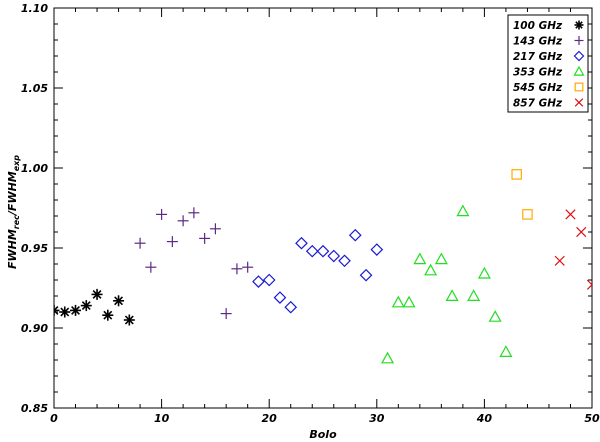 The height and width of the screenshot is (442, 600). What do you see at coordinates (538, 73) in the screenshot?
I see `legend-label-353-ghz: 353 GHz` at bounding box center [538, 73].